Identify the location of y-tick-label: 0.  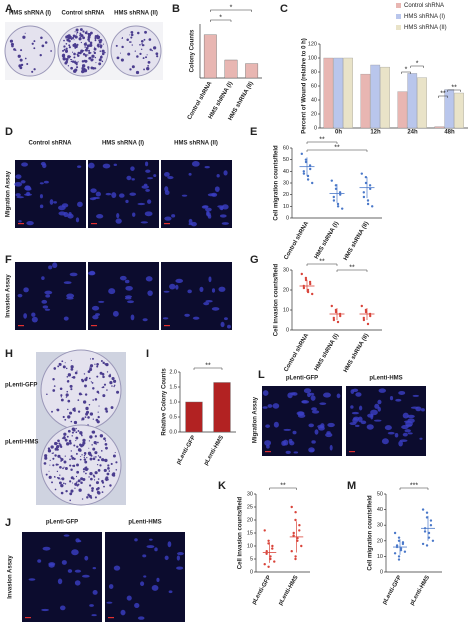
(381, 572).